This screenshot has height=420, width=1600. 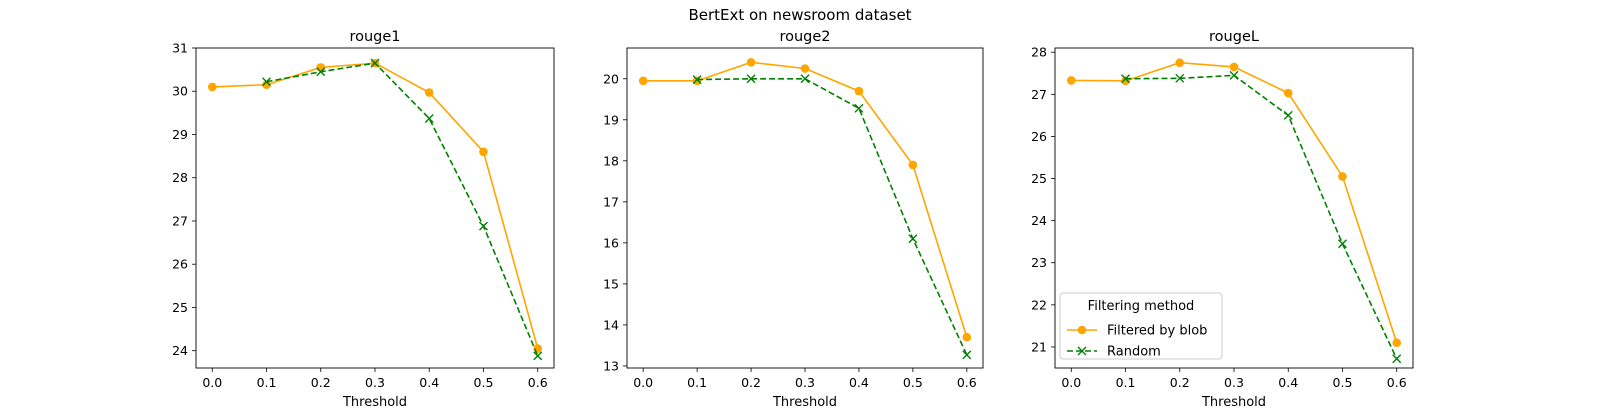 I want to click on y-tick-label: 30, so click(x=180, y=91).